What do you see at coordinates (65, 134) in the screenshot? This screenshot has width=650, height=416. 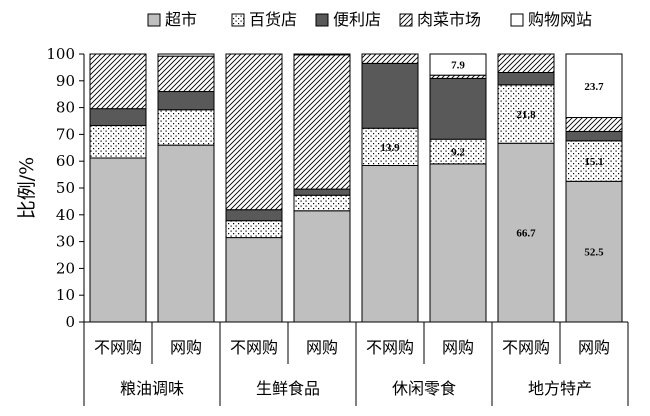 I see `y-tick-label: 70` at bounding box center [65, 134].